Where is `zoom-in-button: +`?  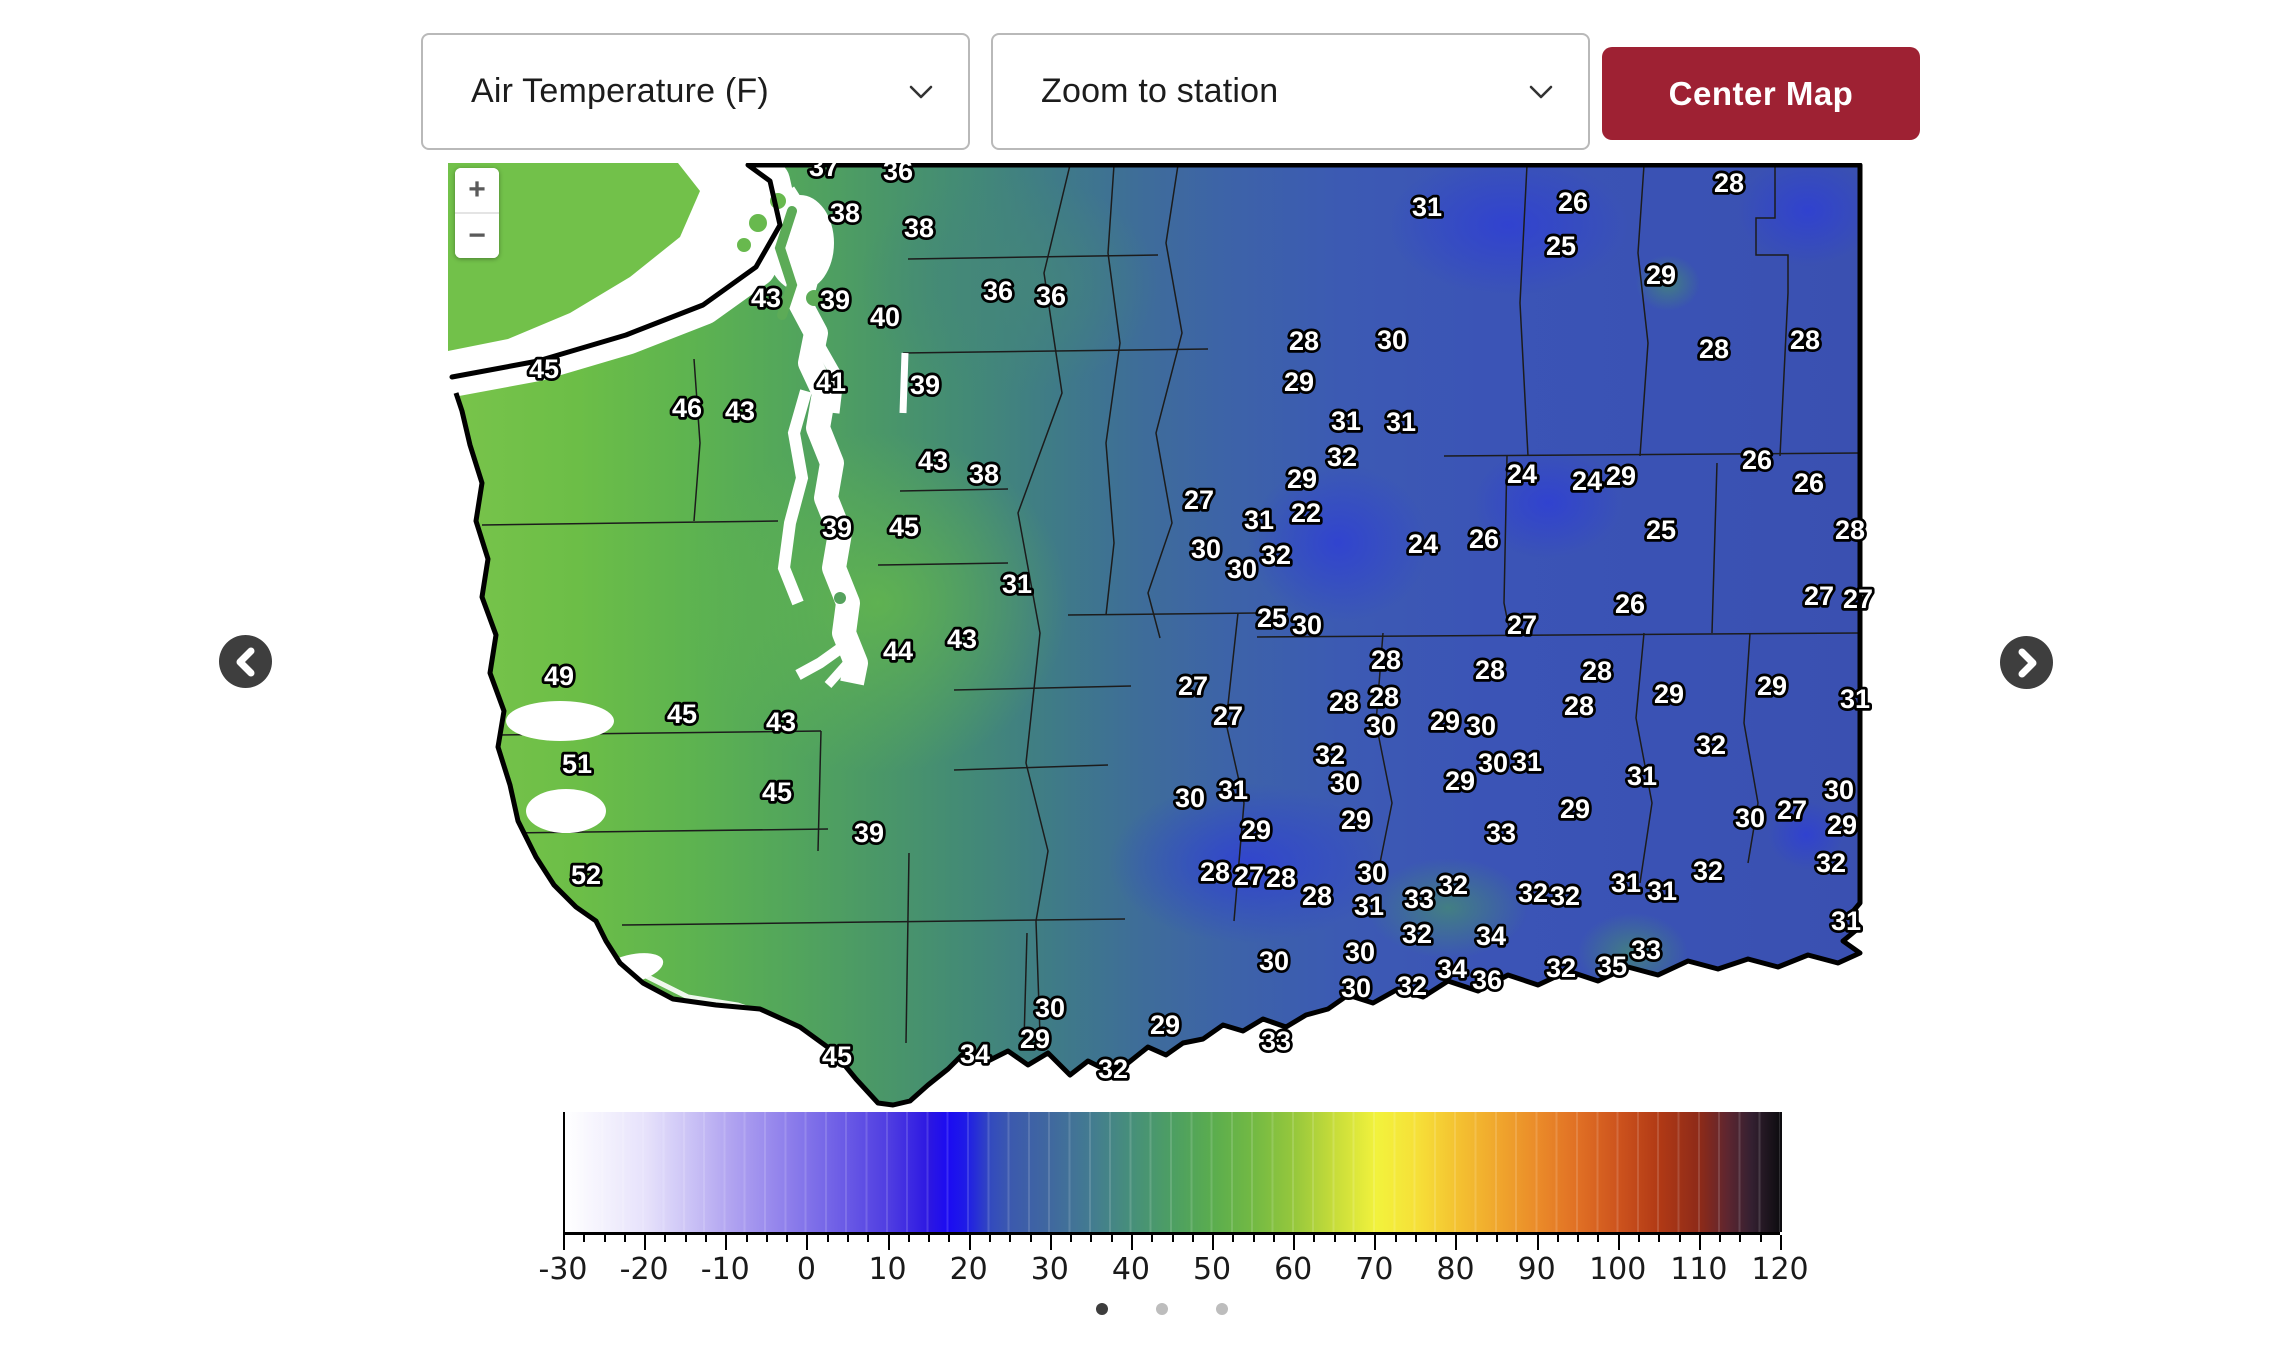
zoom-in-button: + is located at coordinates (477, 190).